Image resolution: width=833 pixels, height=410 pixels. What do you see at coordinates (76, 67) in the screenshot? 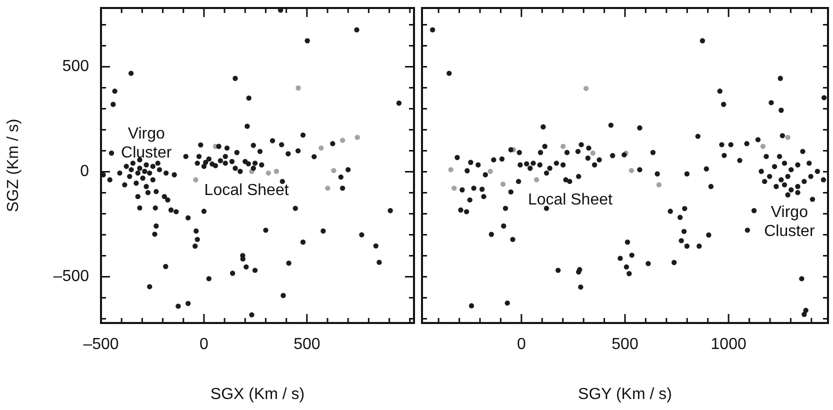
I see `y-tick-label: 500` at bounding box center [76, 67].